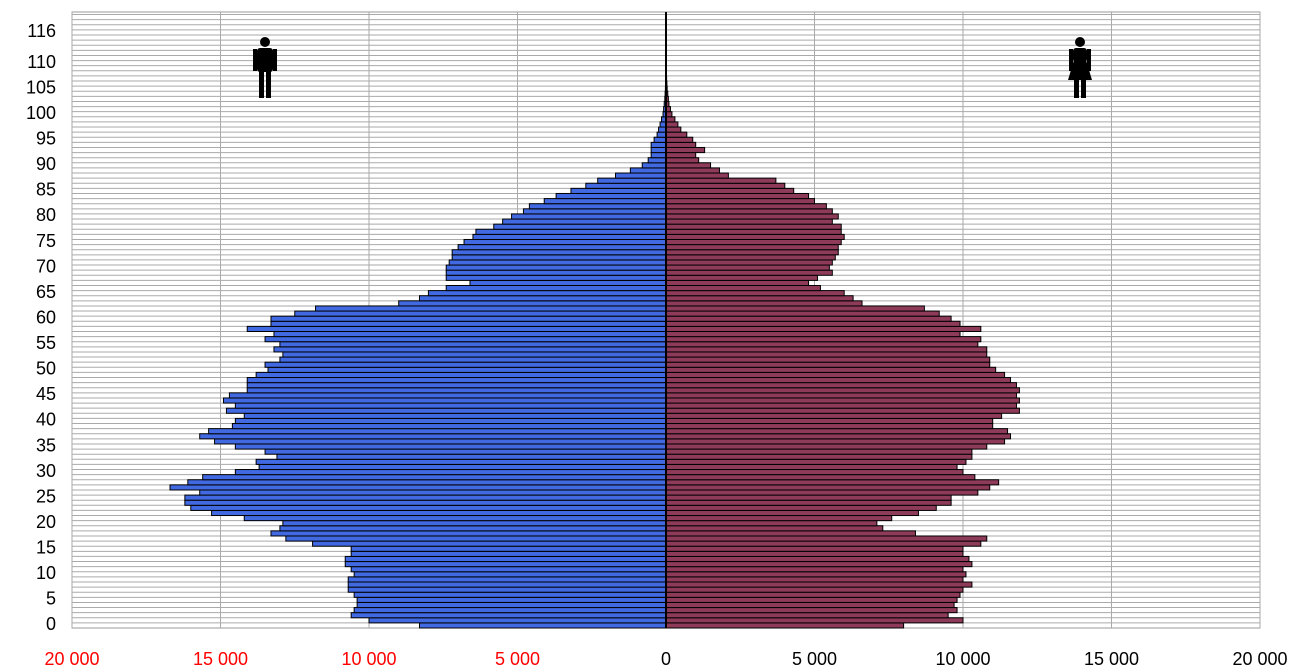  Describe the element at coordinates (1080, 67) in the screenshot. I see `female-icon` at that location.